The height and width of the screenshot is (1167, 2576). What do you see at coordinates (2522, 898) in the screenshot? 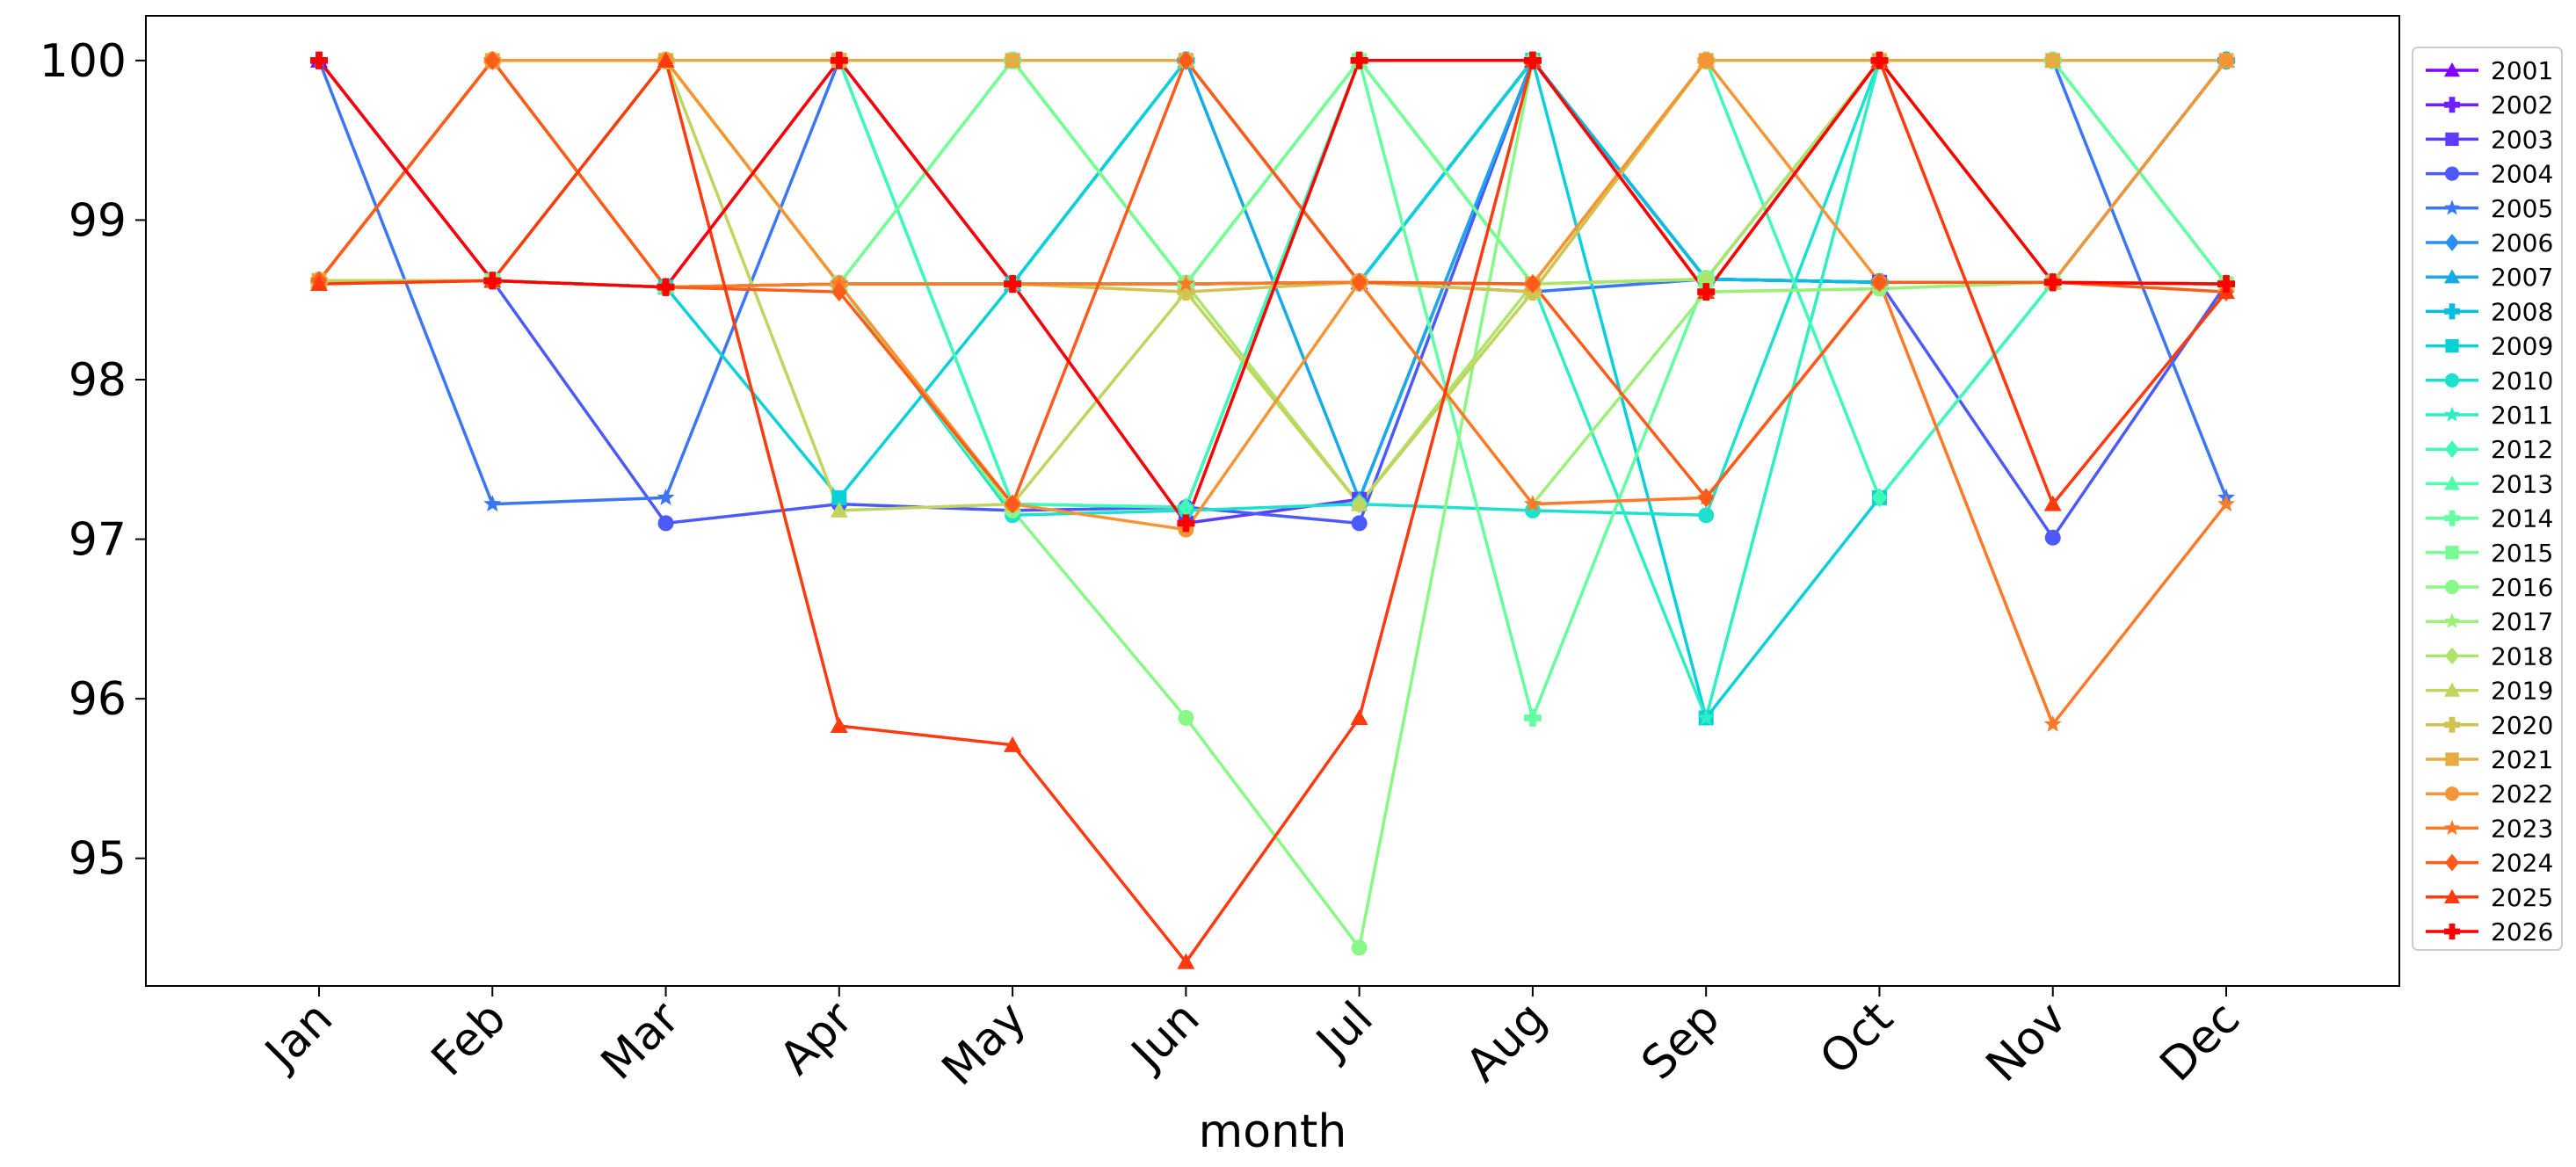
I see `legend-label: 2025` at bounding box center [2522, 898].